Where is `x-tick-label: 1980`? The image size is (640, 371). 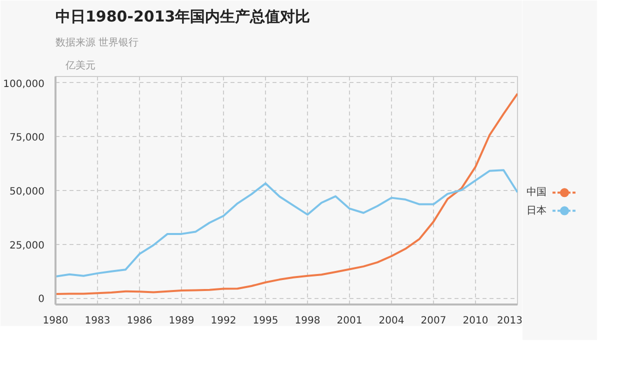 x-tick-label: 1980 is located at coordinates (55, 321).